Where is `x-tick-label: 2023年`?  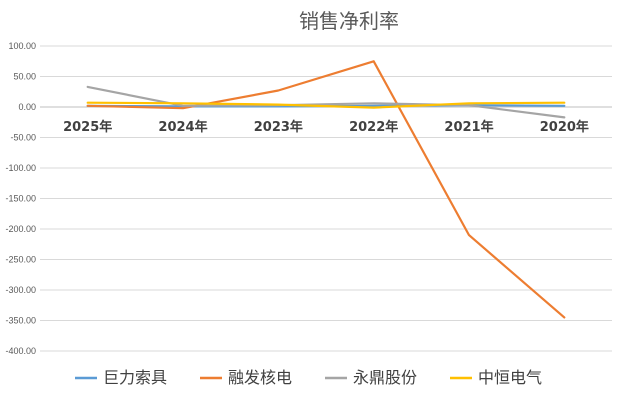 x-tick-label: 2023年 is located at coordinates (278, 127).